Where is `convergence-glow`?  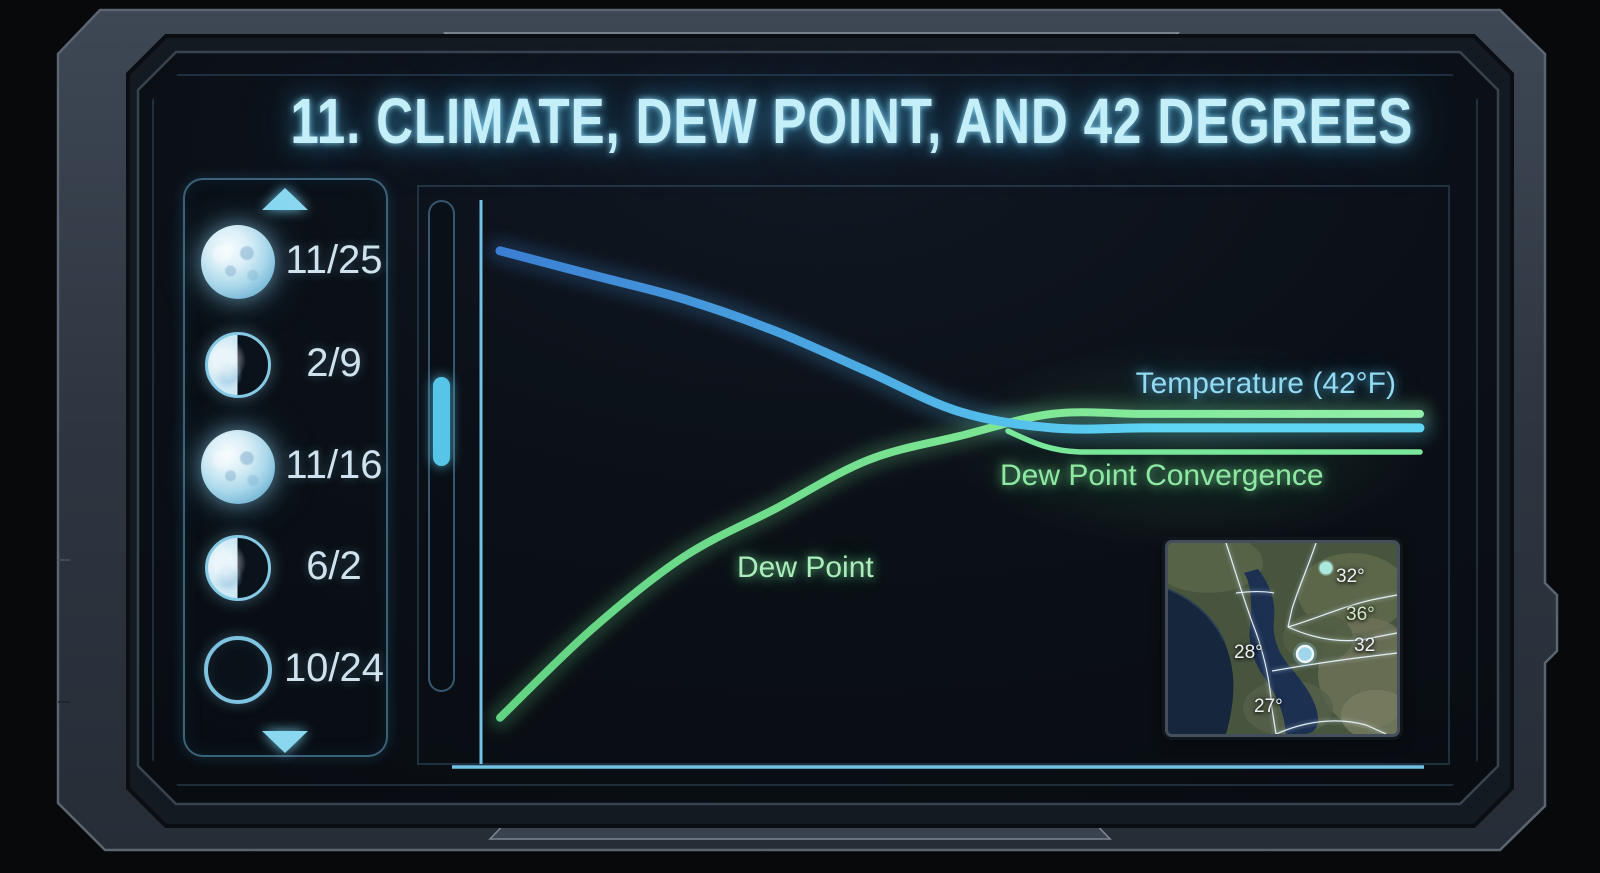 convergence-glow is located at coordinates (1190, 445).